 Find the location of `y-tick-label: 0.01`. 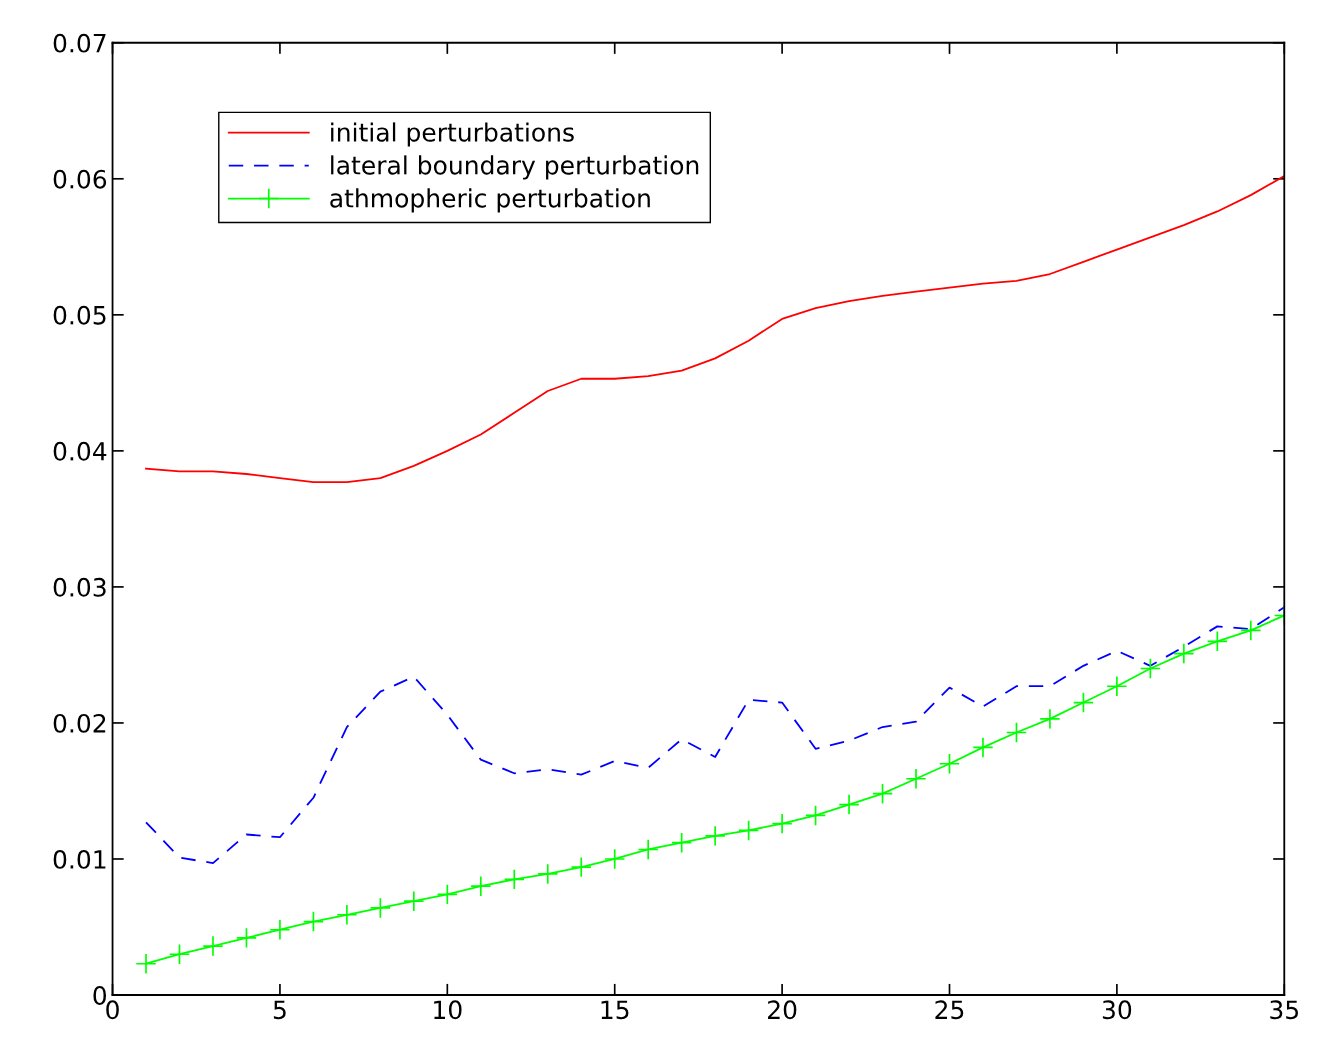

y-tick-label: 0.01 is located at coordinates (79, 859).